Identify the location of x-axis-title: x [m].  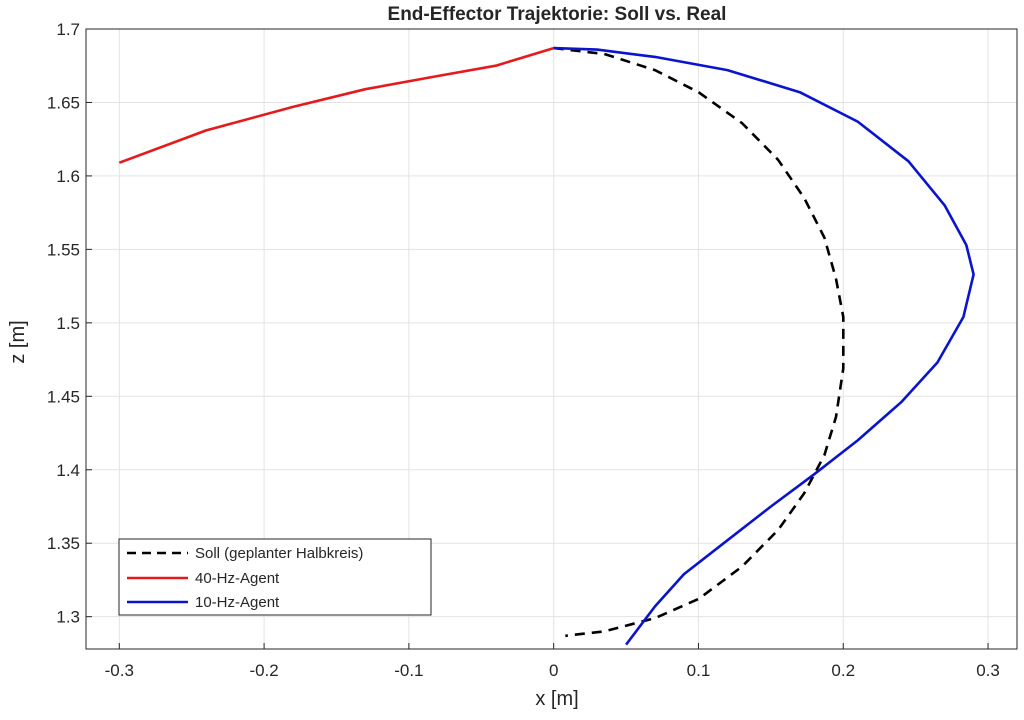
(556, 699).